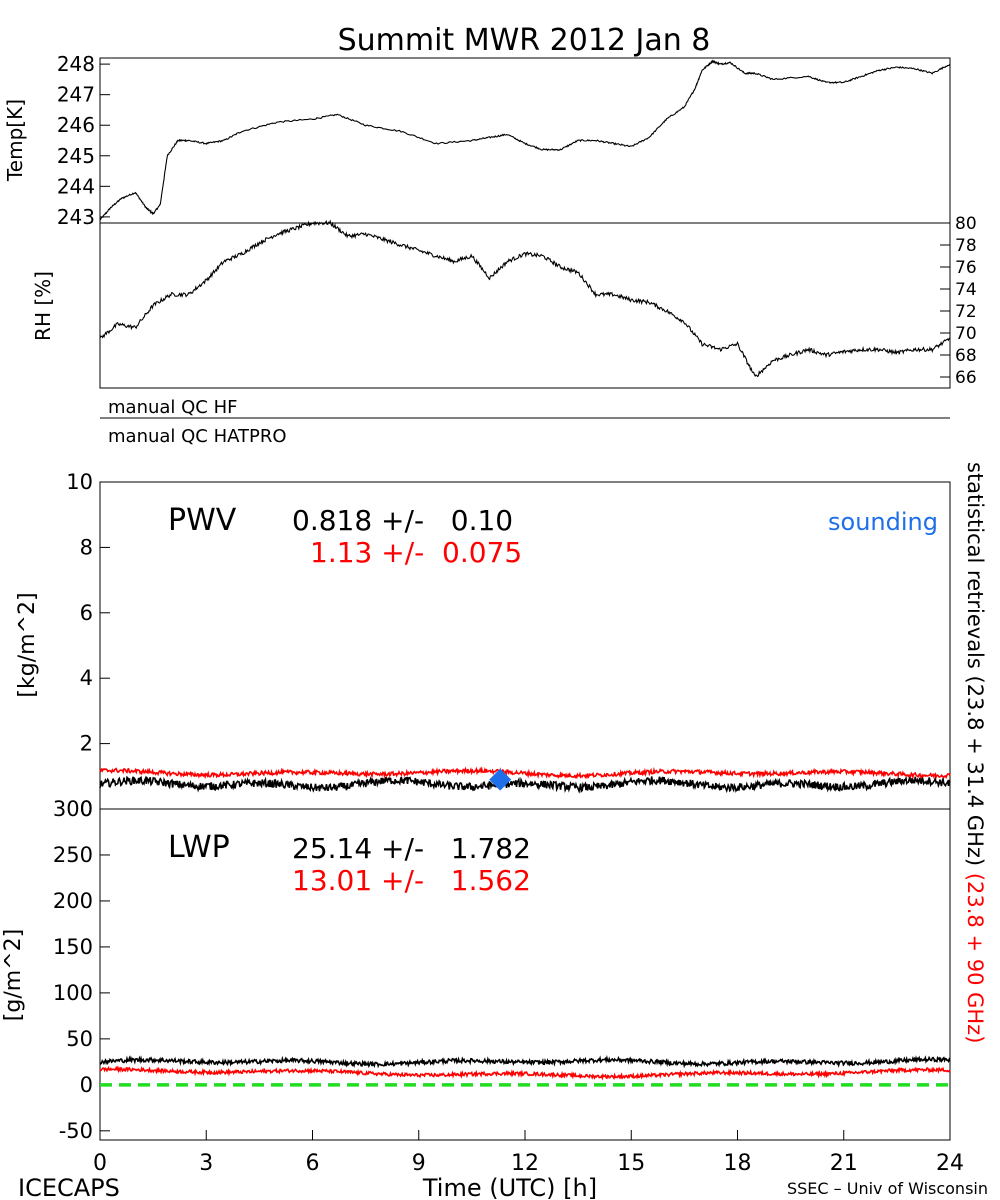  Describe the element at coordinates (15, 140) in the screenshot. I see `temp-ylabel: Temp[K]` at that location.